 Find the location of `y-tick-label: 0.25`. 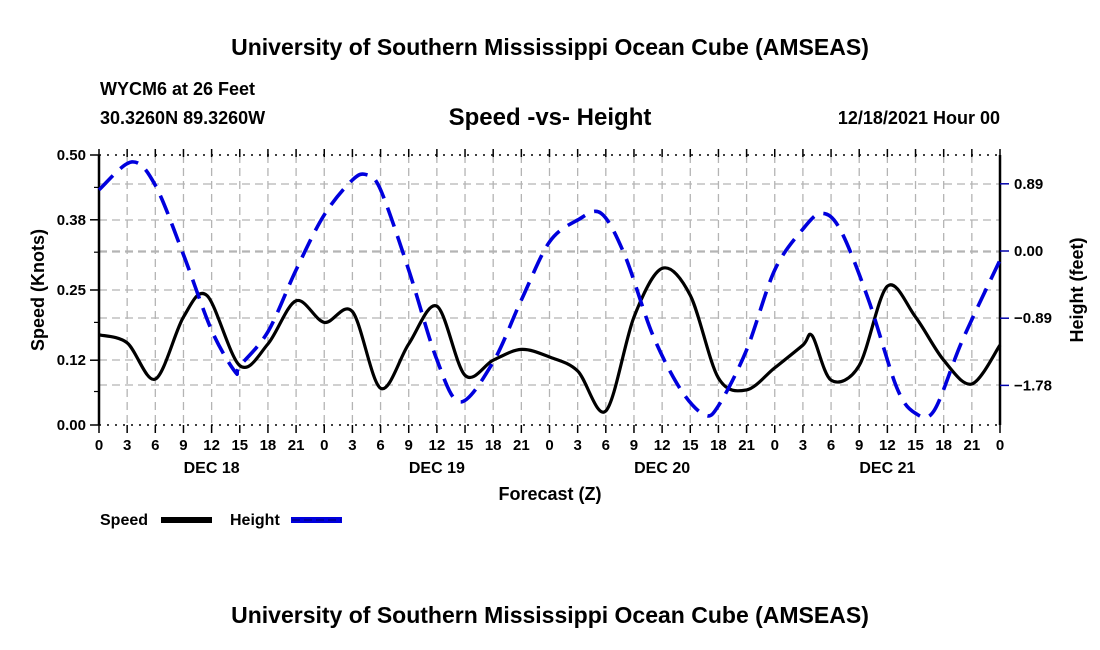

y-tick-label: 0.25 is located at coordinates (71, 290).